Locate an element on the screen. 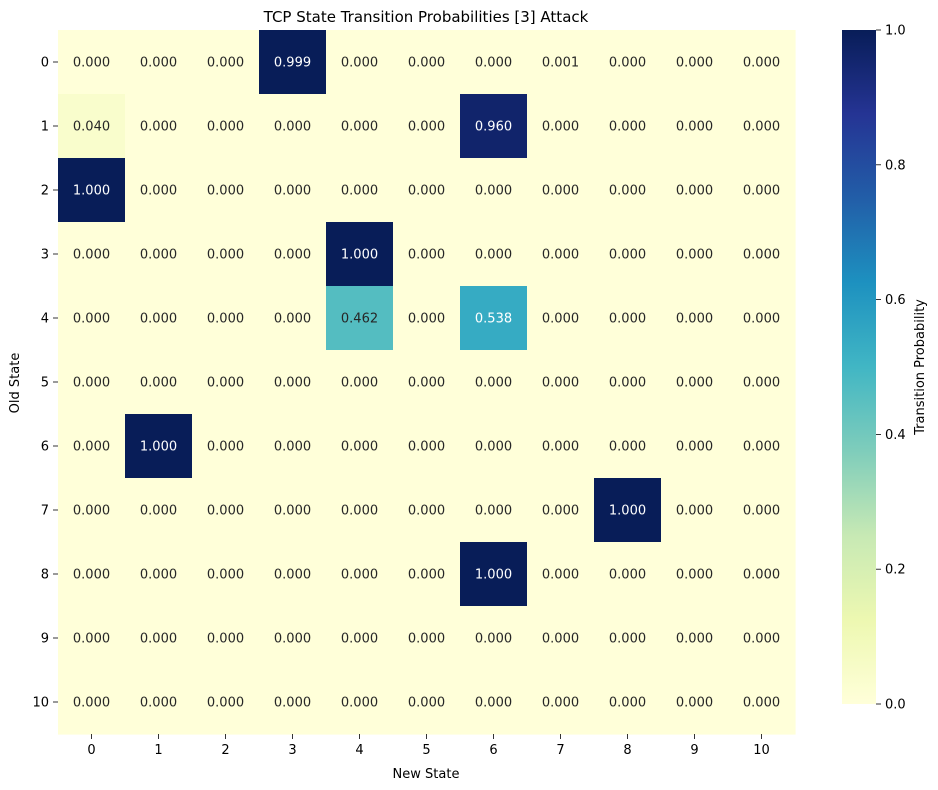 This screenshot has width=938, height=790. y-tick-label: 3 is located at coordinates (45, 255).